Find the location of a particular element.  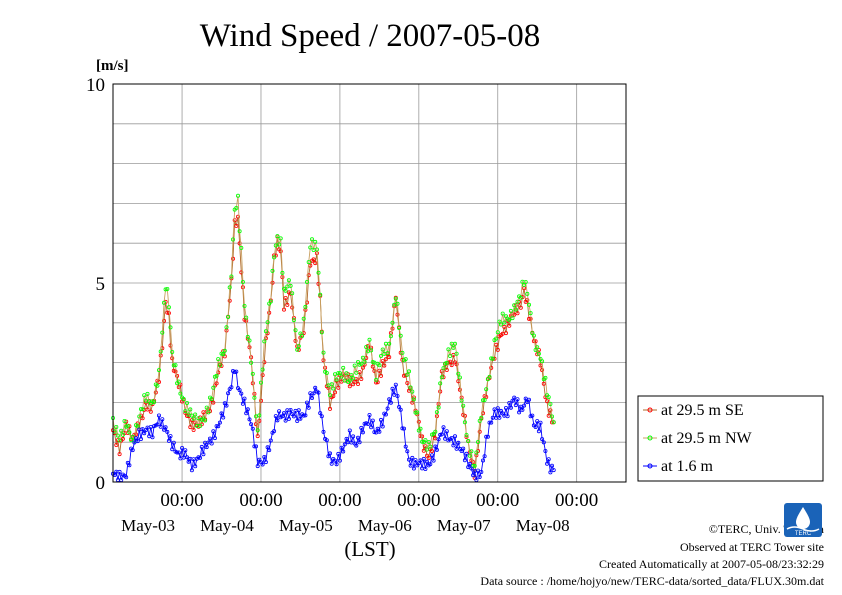

y-tick-label: 0 is located at coordinates (101, 483).